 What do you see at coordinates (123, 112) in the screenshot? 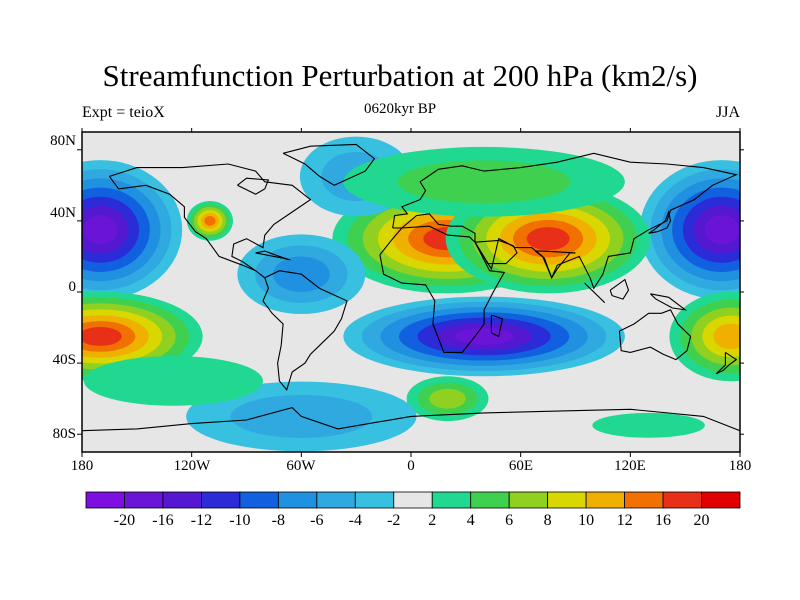
I see `experiment-label: Expt = teioX` at bounding box center [123, 112].